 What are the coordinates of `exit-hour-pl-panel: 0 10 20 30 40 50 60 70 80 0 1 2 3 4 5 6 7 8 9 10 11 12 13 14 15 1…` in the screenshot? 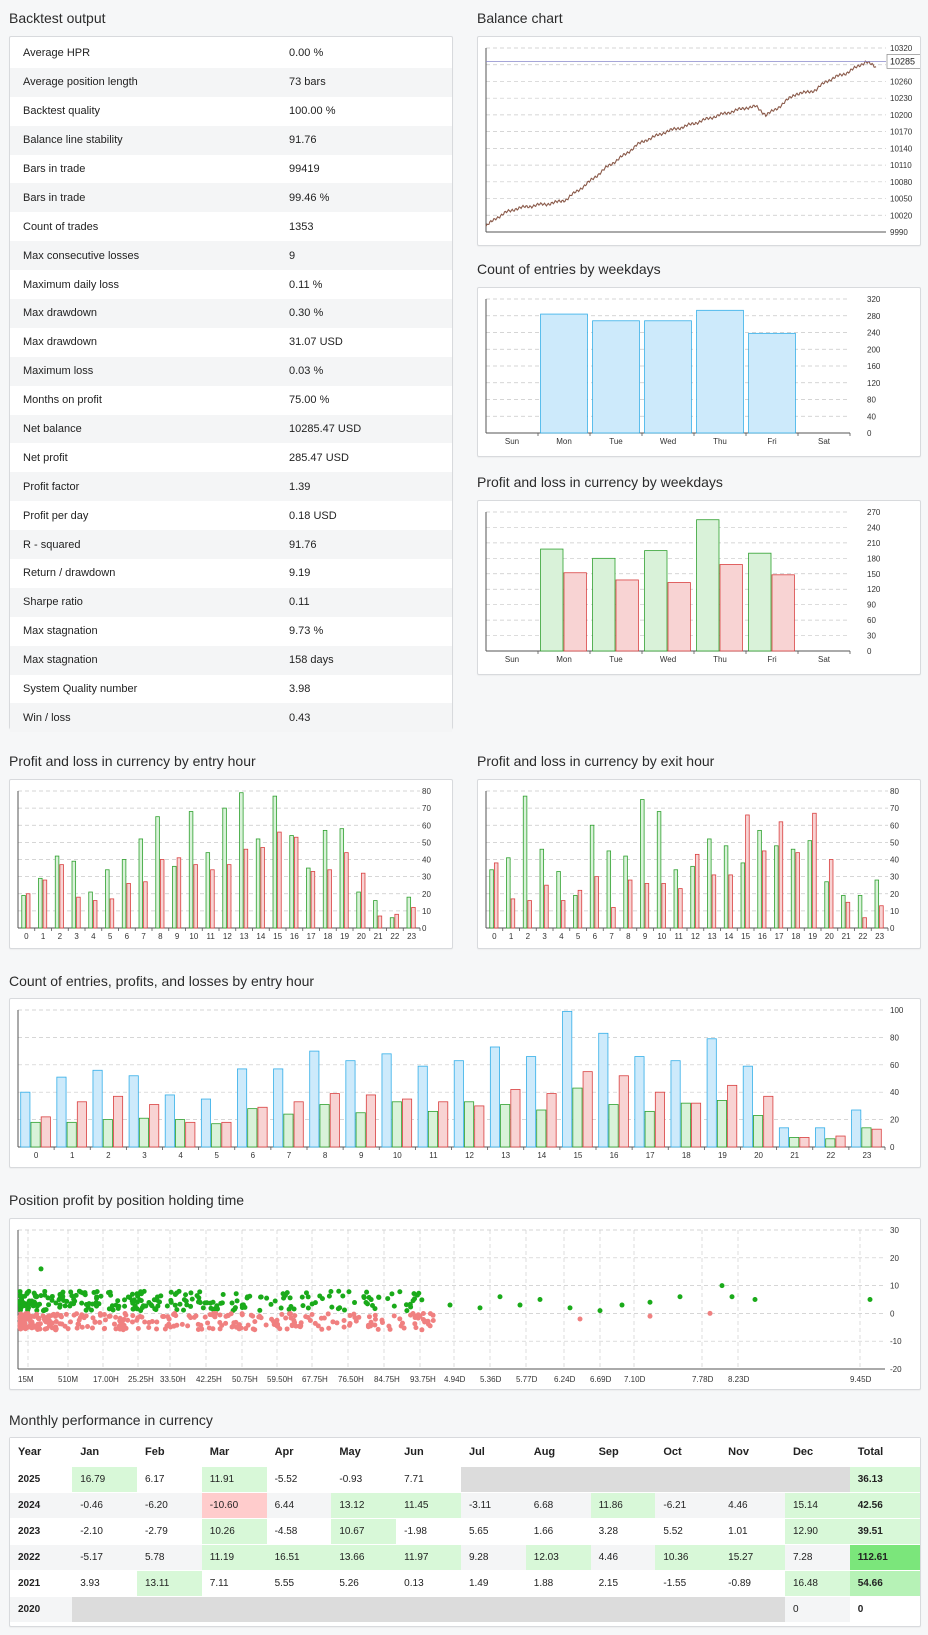 It's located at (699, 864).